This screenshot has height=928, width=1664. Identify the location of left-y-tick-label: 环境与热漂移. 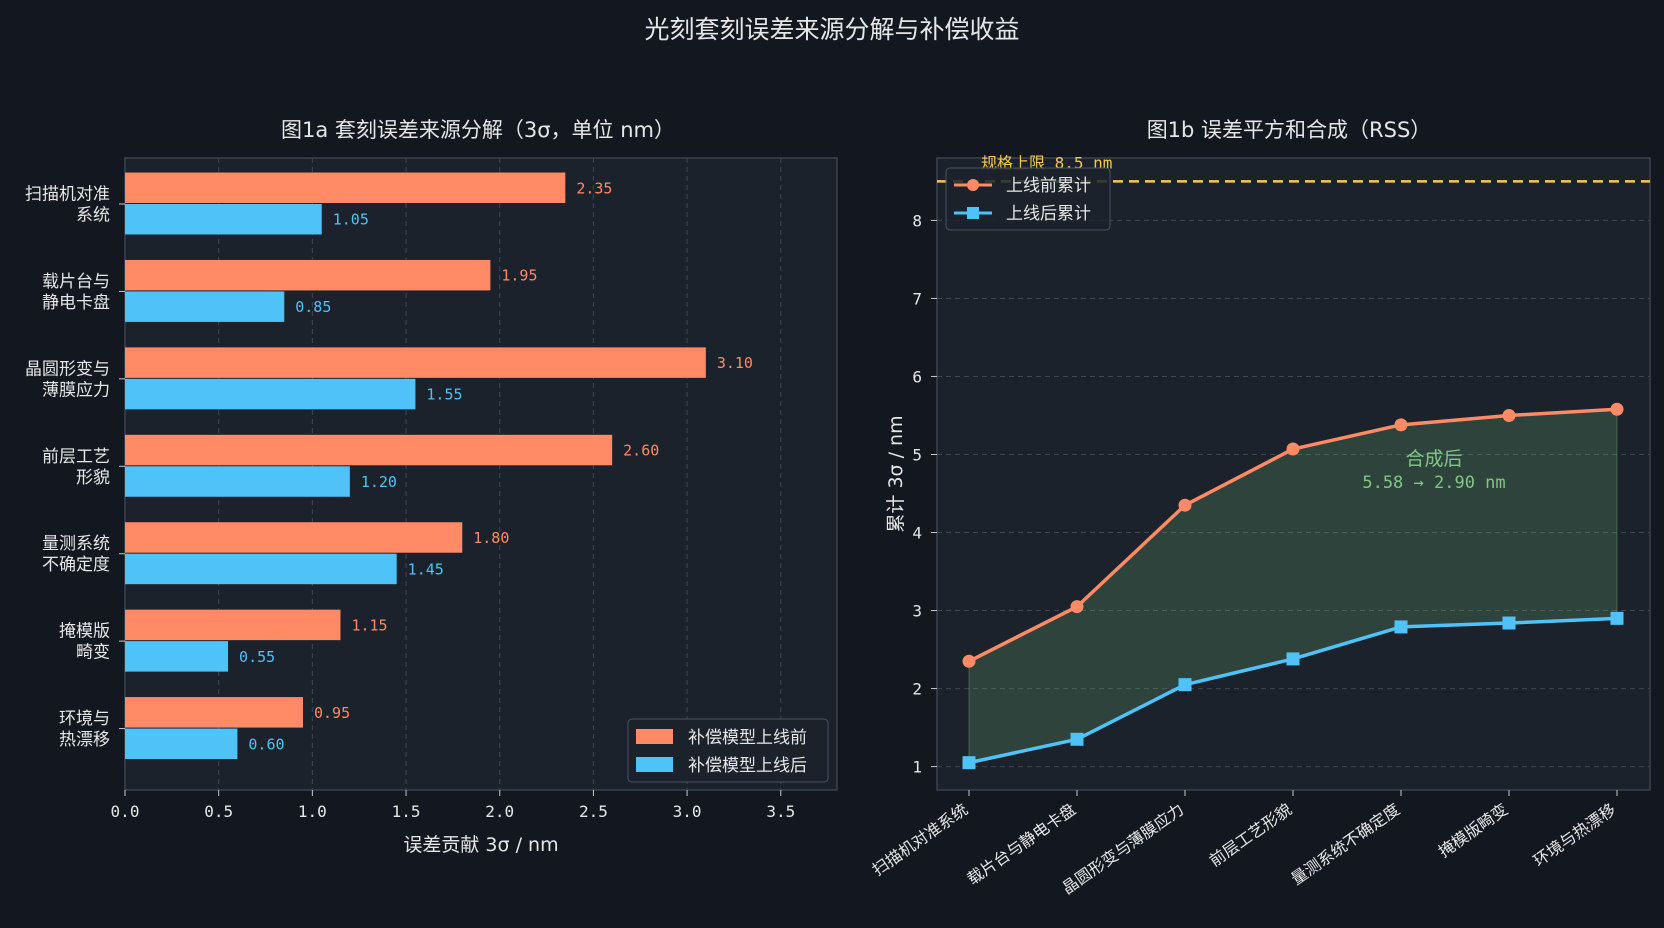
(84, 729).